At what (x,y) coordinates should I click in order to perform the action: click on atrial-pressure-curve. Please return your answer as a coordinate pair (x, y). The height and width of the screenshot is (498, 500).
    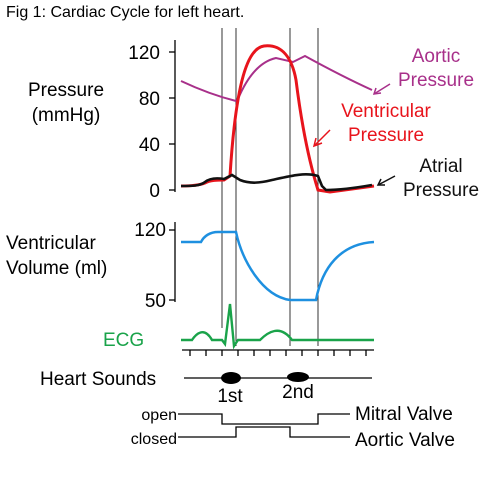
    Looking at the image, I should click on (276, 182).